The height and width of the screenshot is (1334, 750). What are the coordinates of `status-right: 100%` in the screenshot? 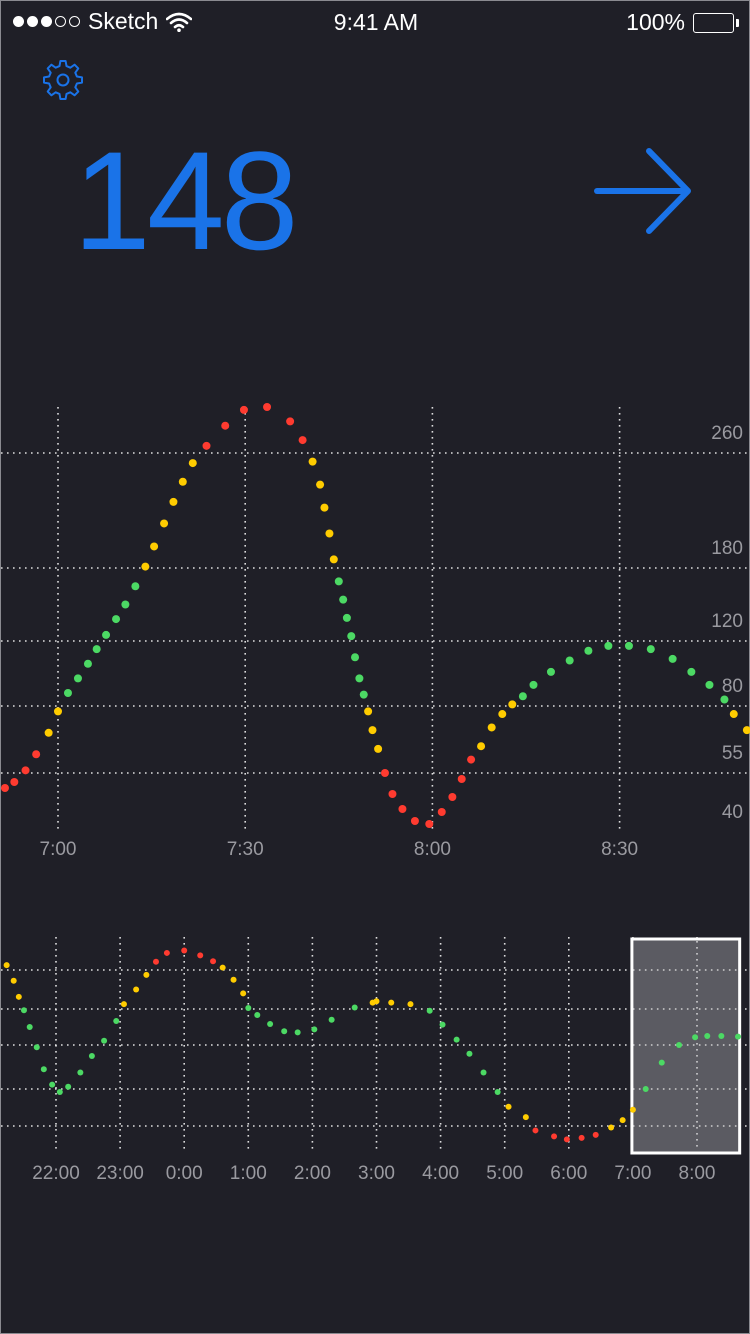 It's located at (682, 22).